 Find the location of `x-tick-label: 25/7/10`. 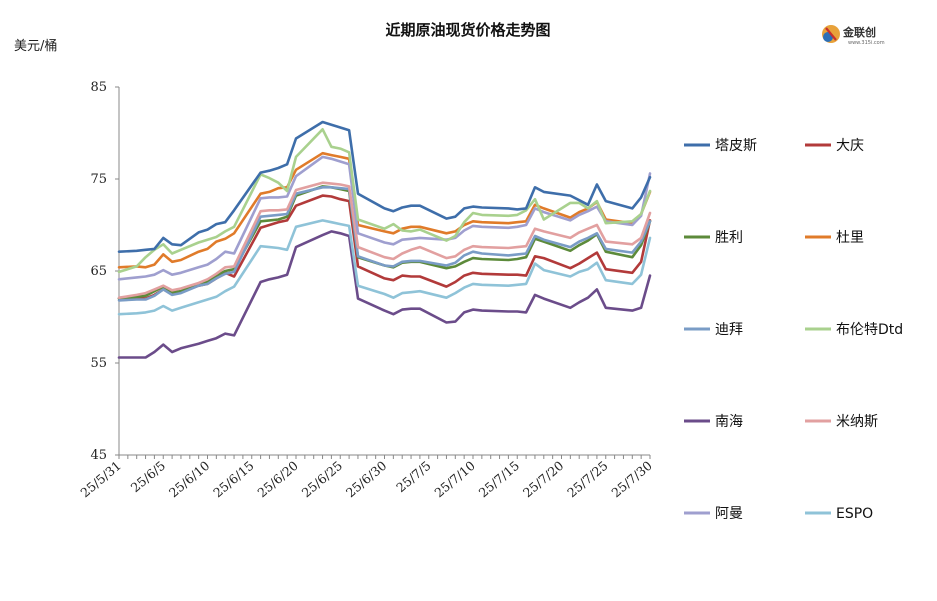

x-tick-label: 25/7/10 is located at coordinates (454, 479).